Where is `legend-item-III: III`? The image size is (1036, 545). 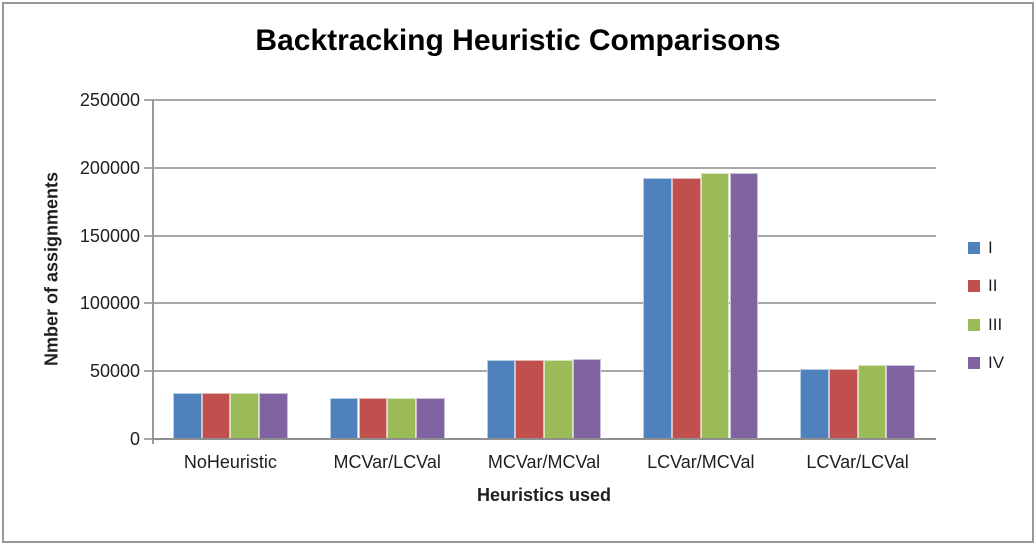
legend-item-III: III is located at coordinates (985, 325).